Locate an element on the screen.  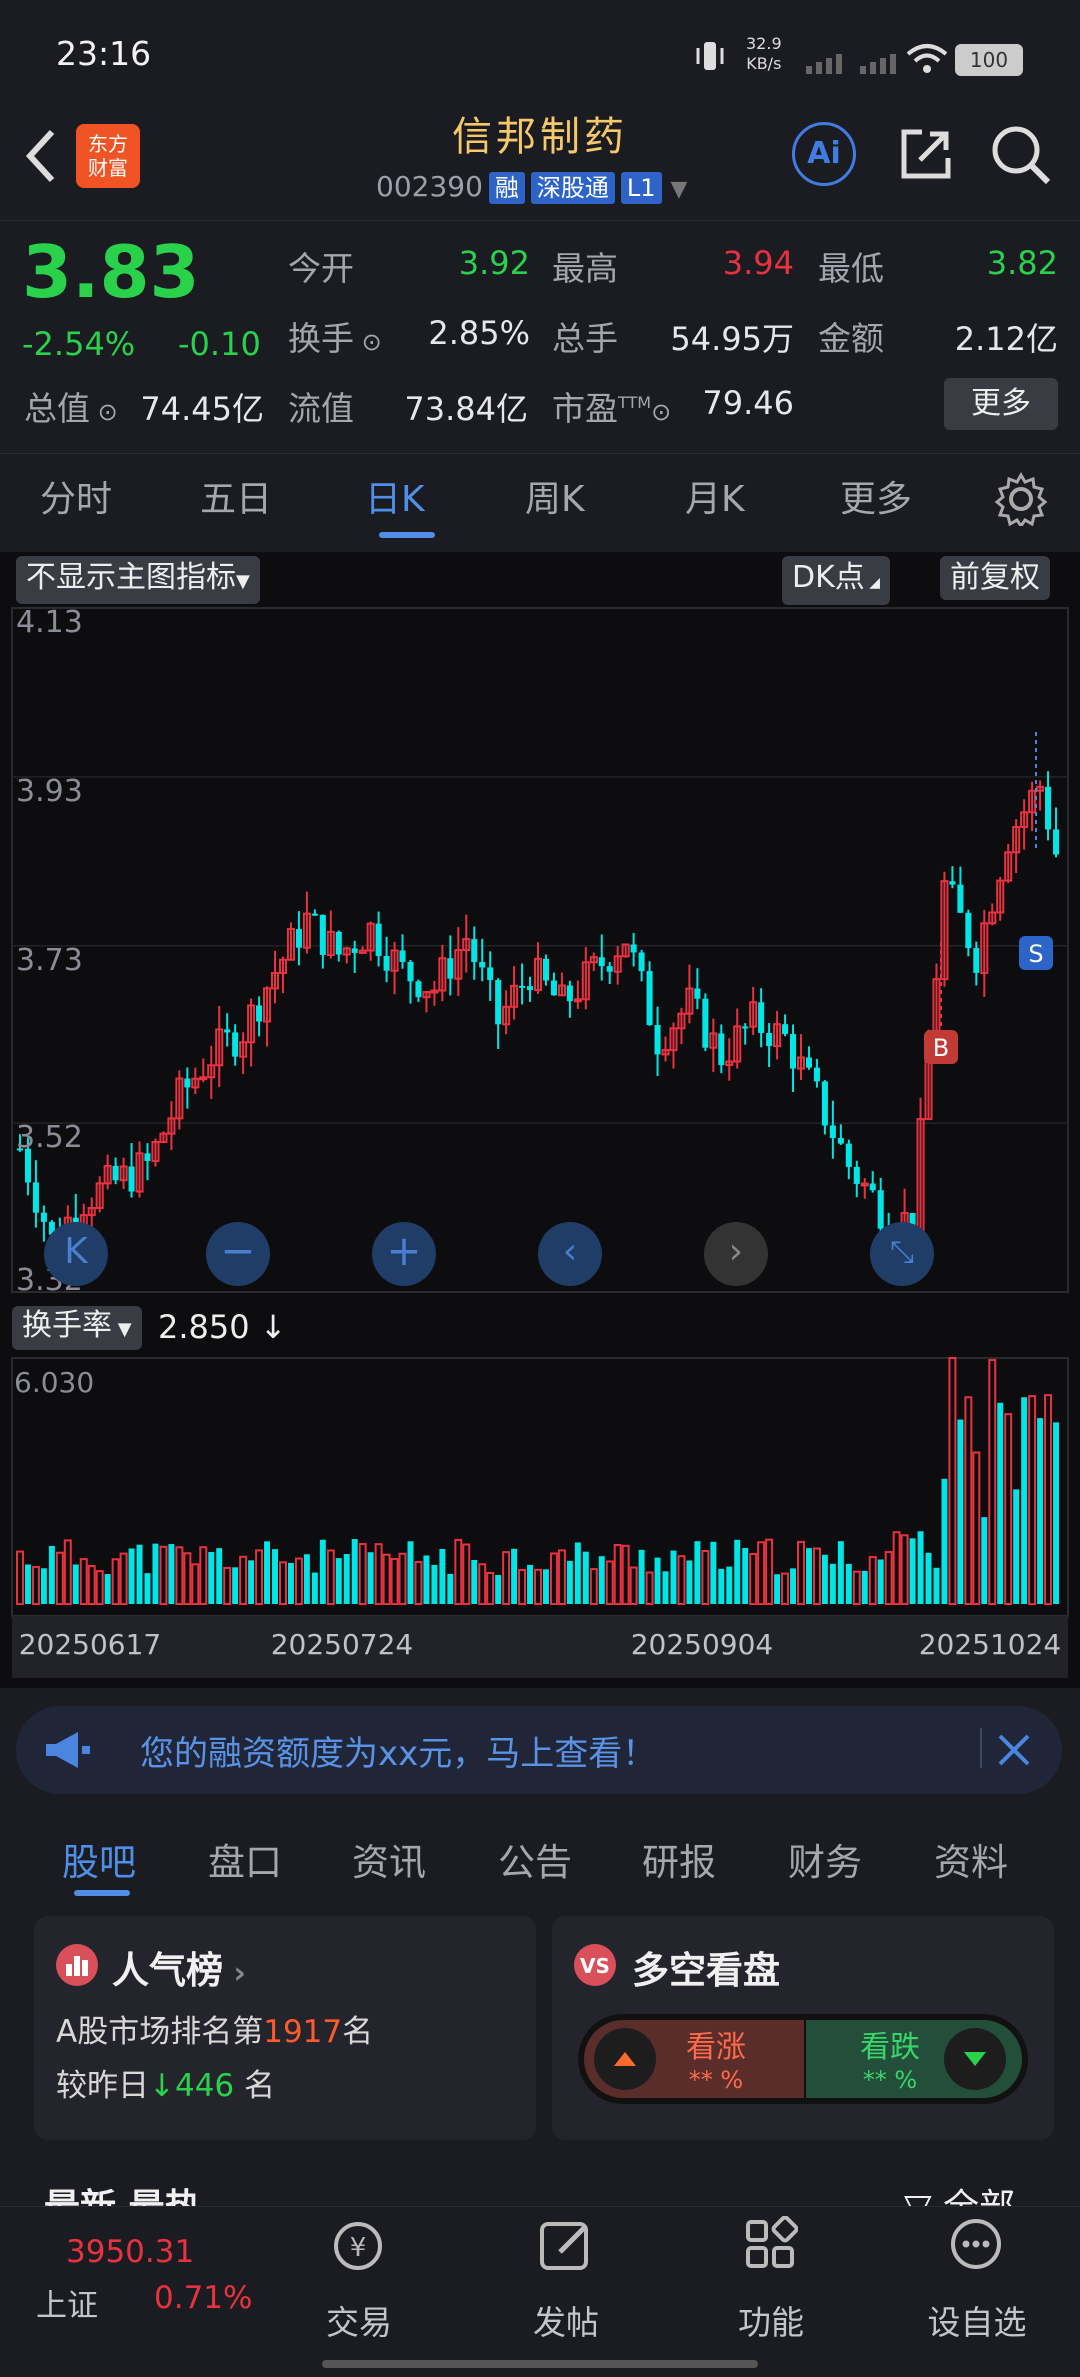
settings-gear-icon is located at coordinates (1021, 499).